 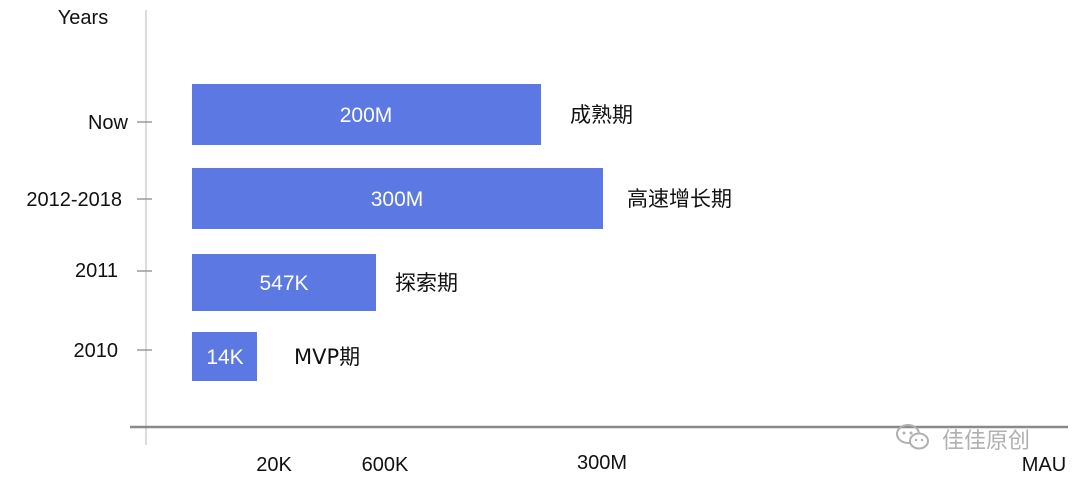 What do you see at coordinates (385, 465) in the screenshot?
I see `x-tick-label-600k: 600K` at bounding box center [385, 465].